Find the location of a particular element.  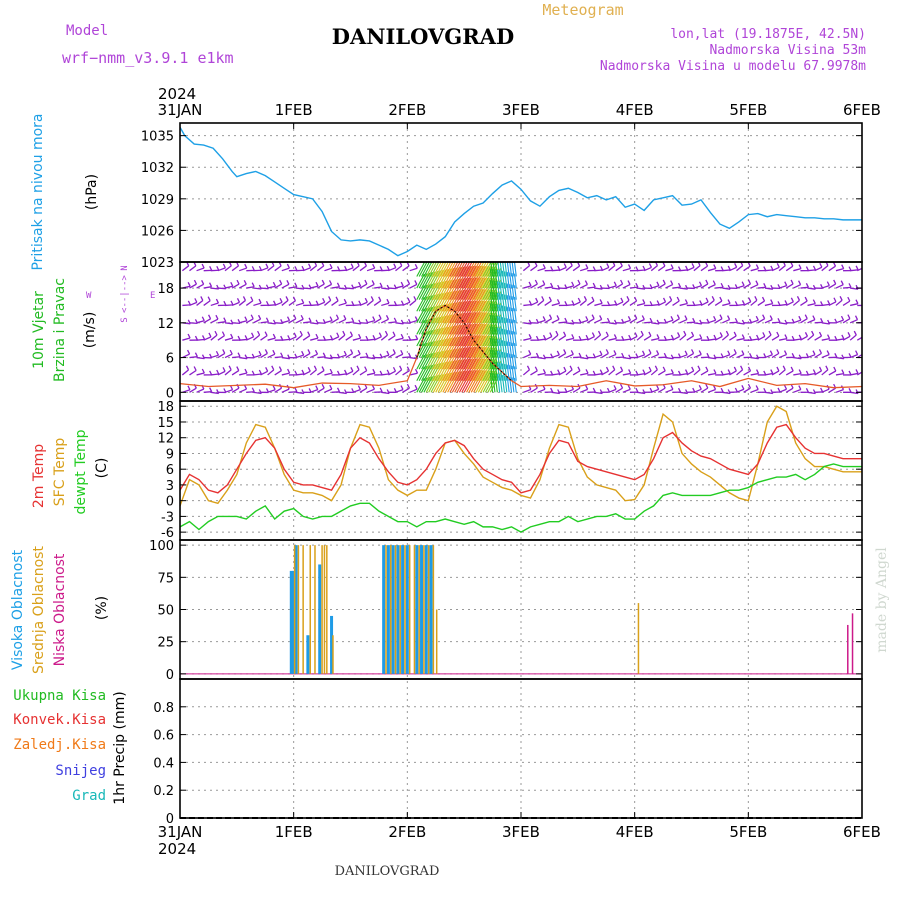

bottom-tick-label: 1FEB is located at coordinates (294, 832).